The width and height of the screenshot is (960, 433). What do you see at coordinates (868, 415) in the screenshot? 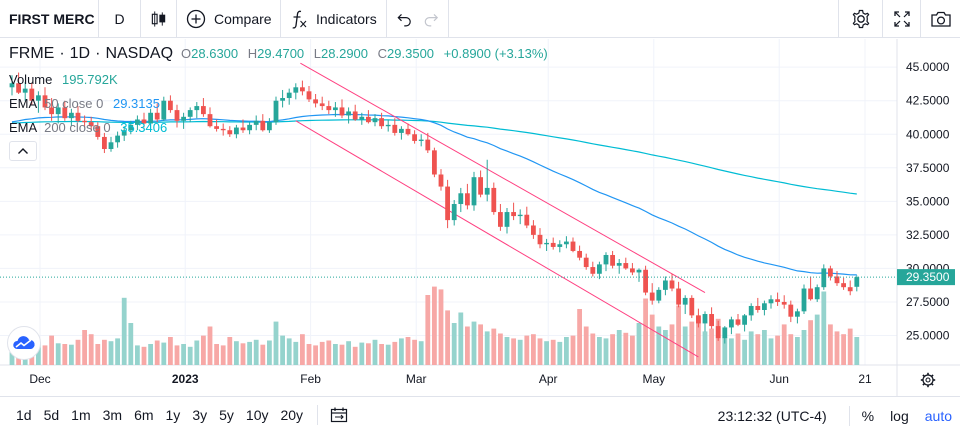
I see `percent-toggle: %` at bounding box center [868, 415].